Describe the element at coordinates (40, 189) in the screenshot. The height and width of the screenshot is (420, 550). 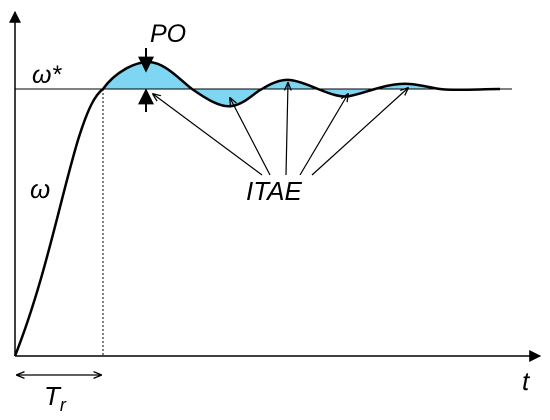
I see `speed-label: ω` at that location.